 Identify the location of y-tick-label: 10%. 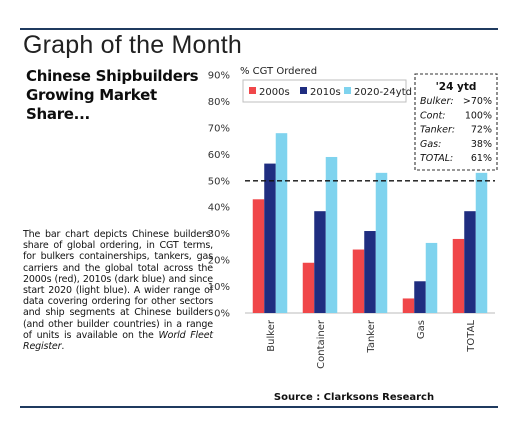
(219, 287).